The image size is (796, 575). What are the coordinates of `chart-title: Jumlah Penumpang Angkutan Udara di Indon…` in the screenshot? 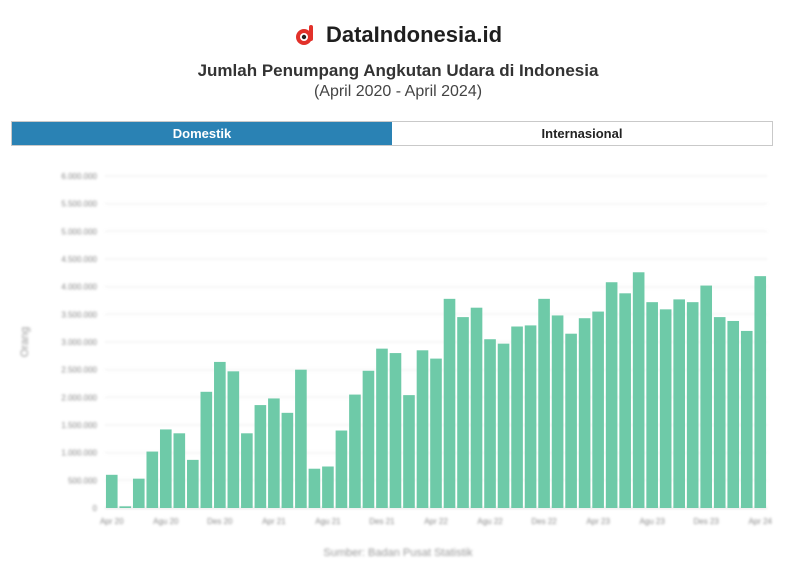 It's located at (398, 70).